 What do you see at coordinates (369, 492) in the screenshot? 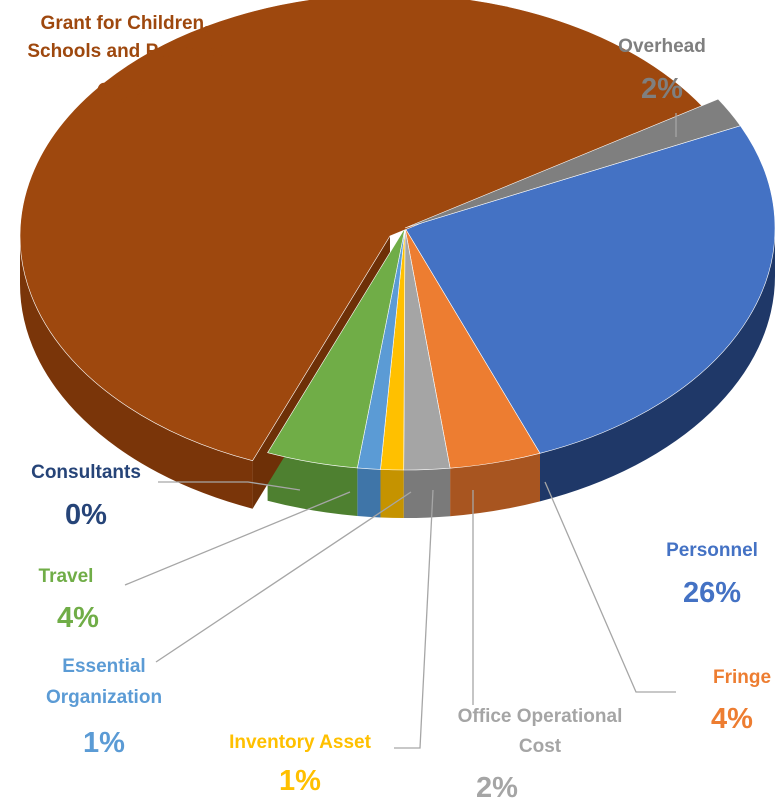
I see `slice-side-essential` at bounding box center [369, 492].